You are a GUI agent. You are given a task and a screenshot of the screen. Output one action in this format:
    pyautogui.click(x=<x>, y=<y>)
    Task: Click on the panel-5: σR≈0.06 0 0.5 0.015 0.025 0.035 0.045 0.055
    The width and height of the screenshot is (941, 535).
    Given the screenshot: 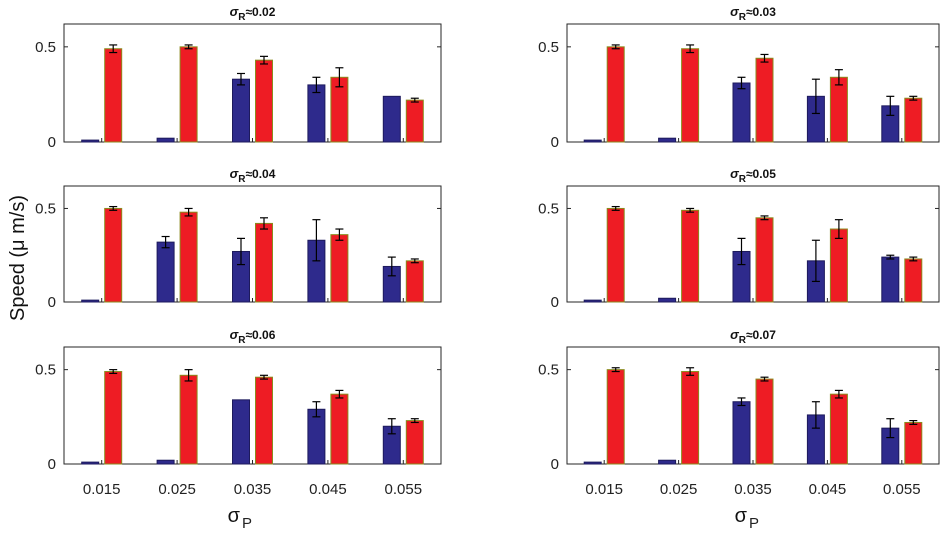 What is the action you would take?
    pyautogui.click(x=238, y=412)
    